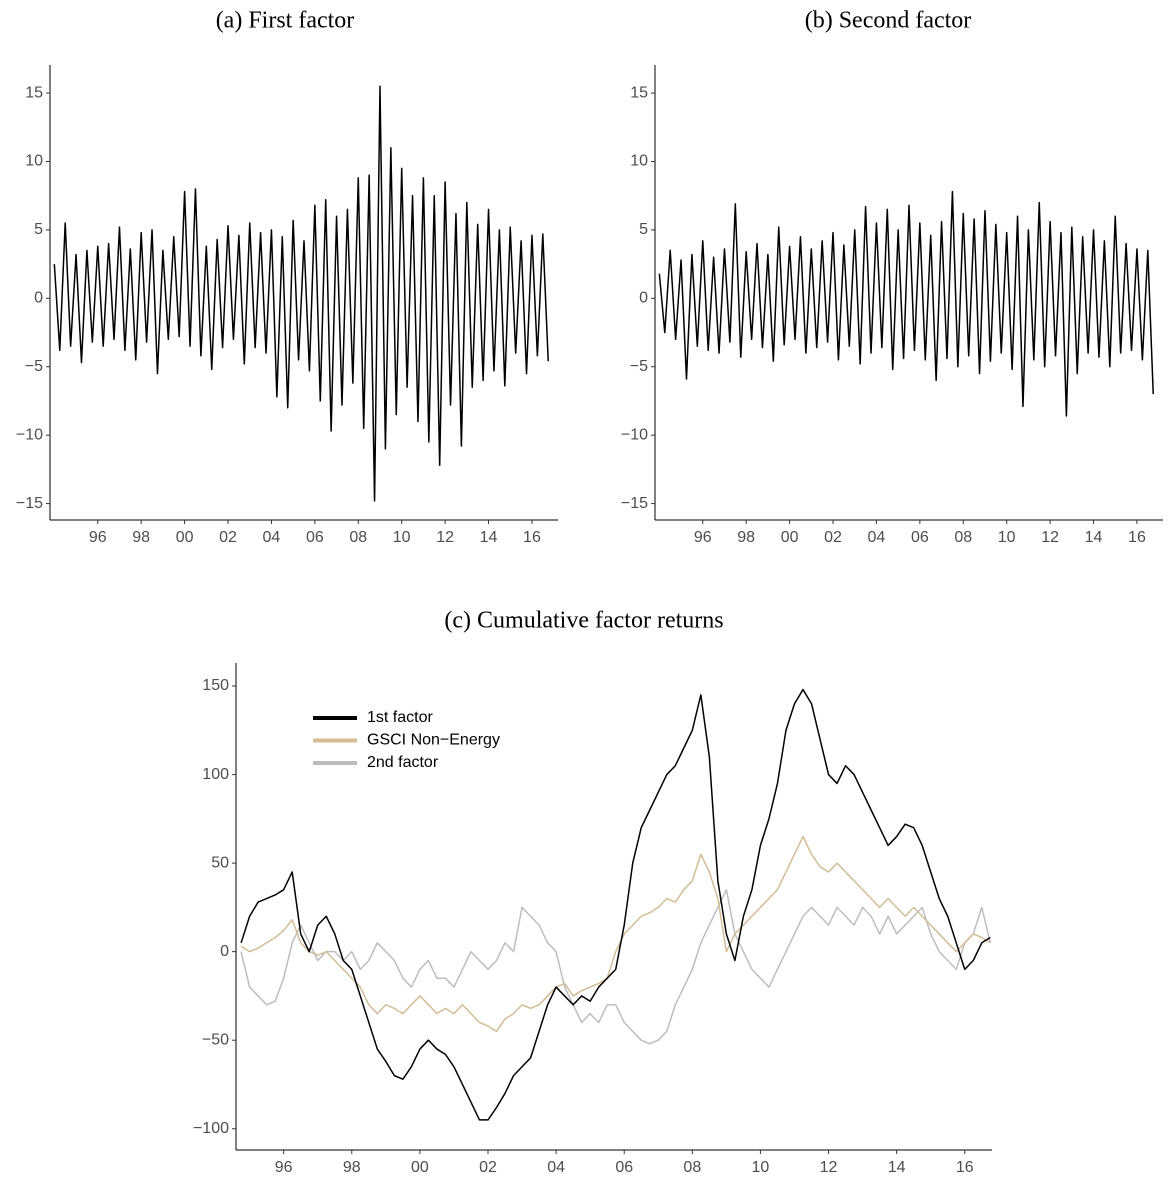 This screenshot has width=1168, height=1180. Describe the element at coordinates (285, 21) in the screenshot. I see `panel-title: (a) First factor` at that location.